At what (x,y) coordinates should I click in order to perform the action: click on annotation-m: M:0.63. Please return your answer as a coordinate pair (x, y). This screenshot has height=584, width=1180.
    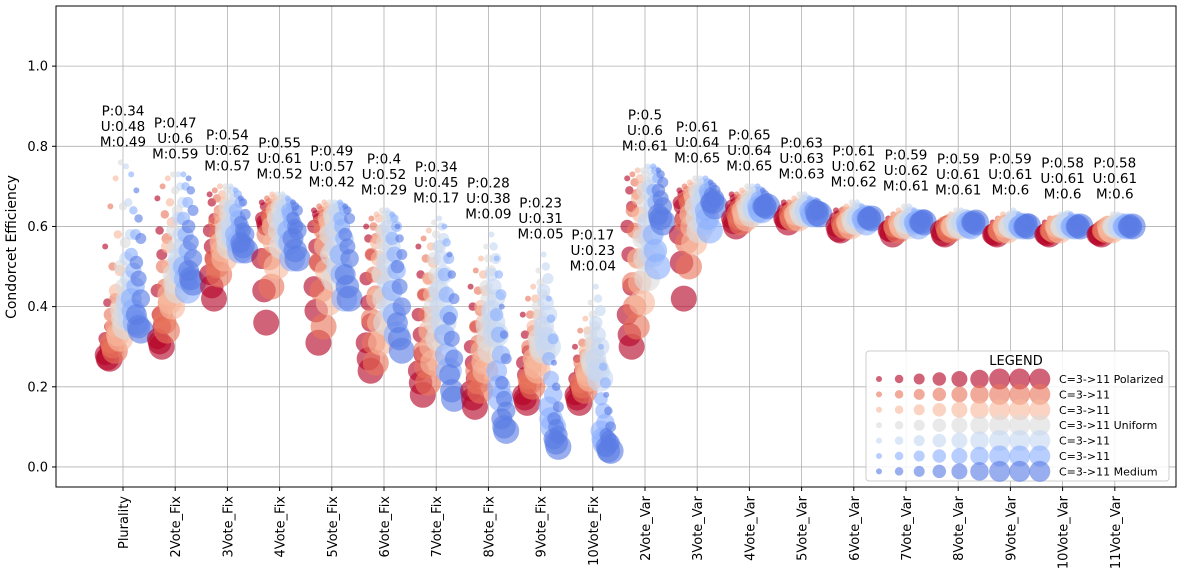
    Looking at the image, I should click on (801, 174).